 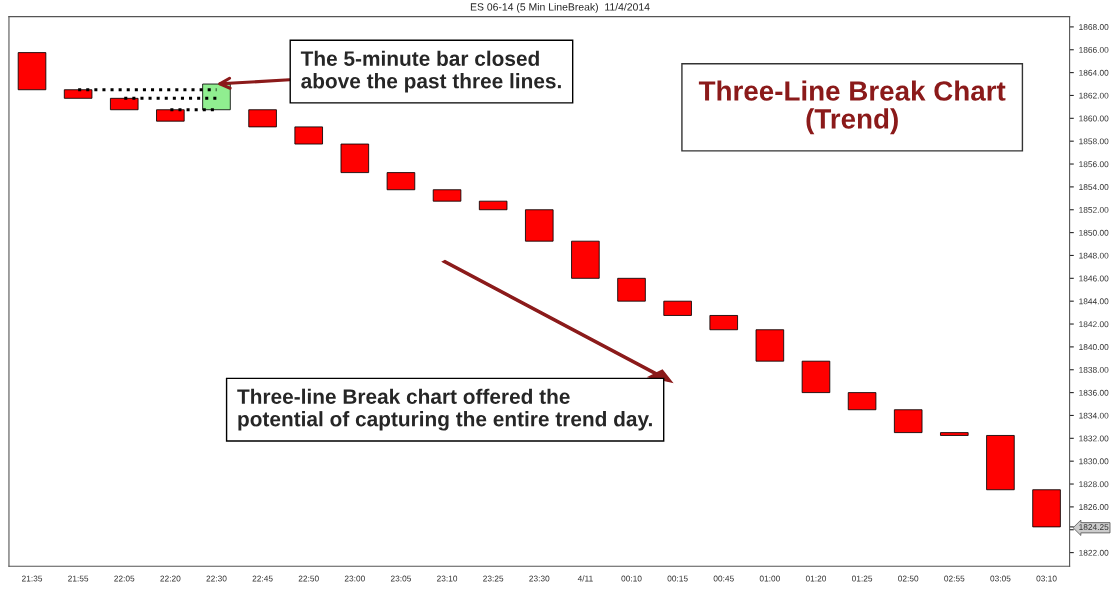 I want to click on x-tick-label: 01:00, so click(x=769, y=578).